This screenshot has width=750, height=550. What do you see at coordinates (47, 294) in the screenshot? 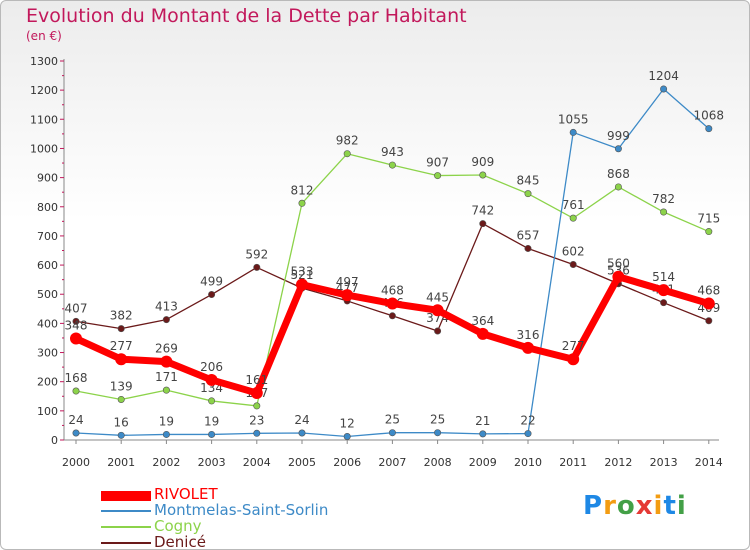
I see `y-tick-label: 500` at bounding box center [47, 294].